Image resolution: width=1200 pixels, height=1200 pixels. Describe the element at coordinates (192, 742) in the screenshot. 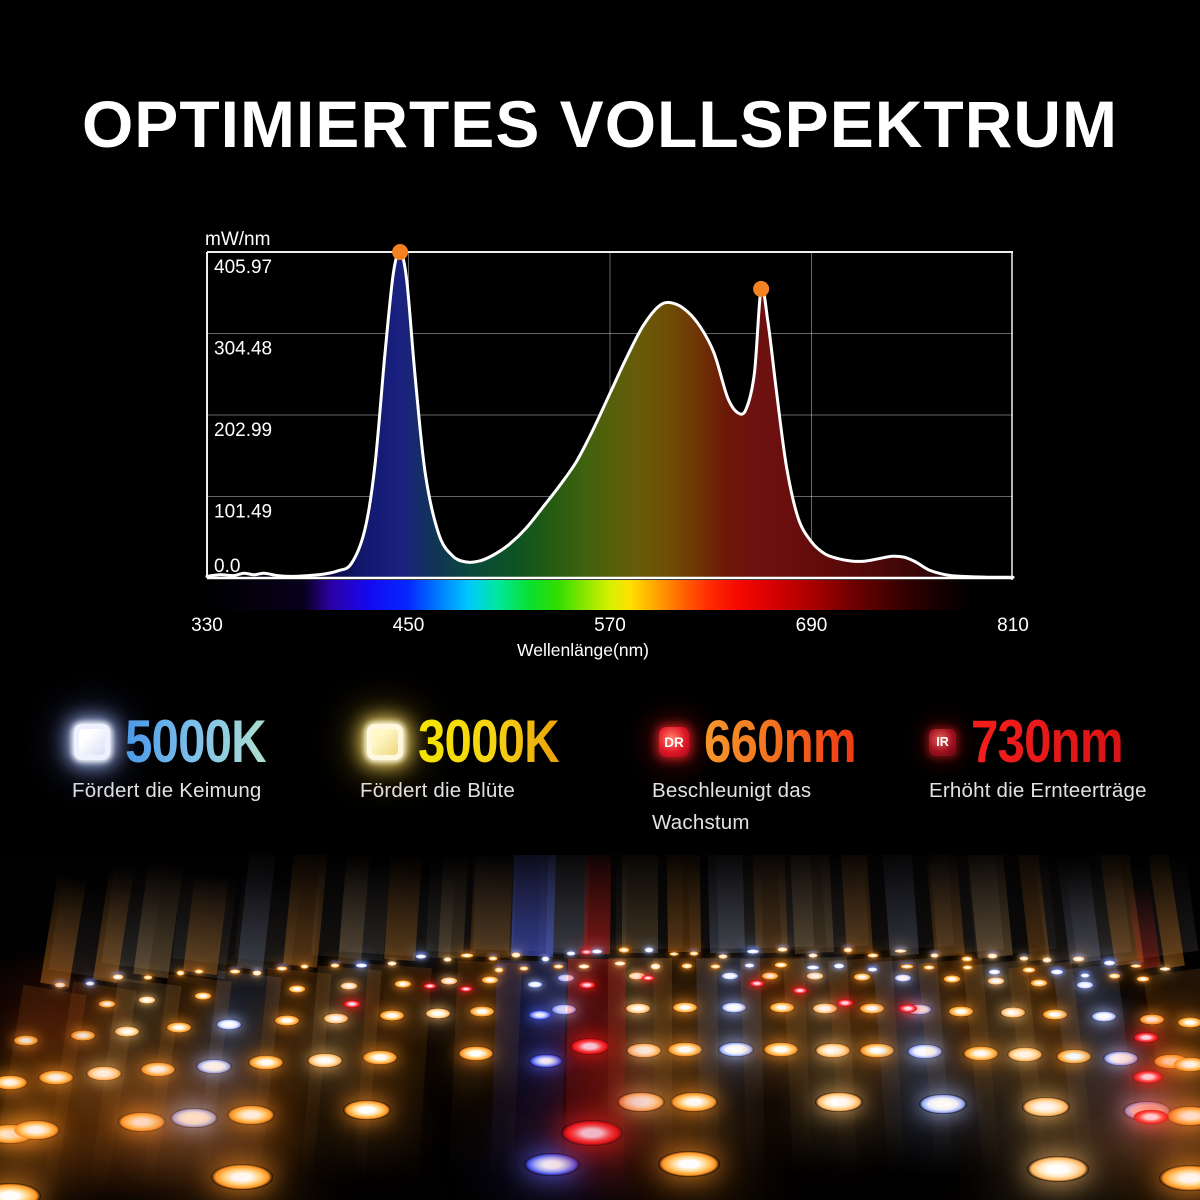

I see `feature-5000k-head: 5000K` at that location.